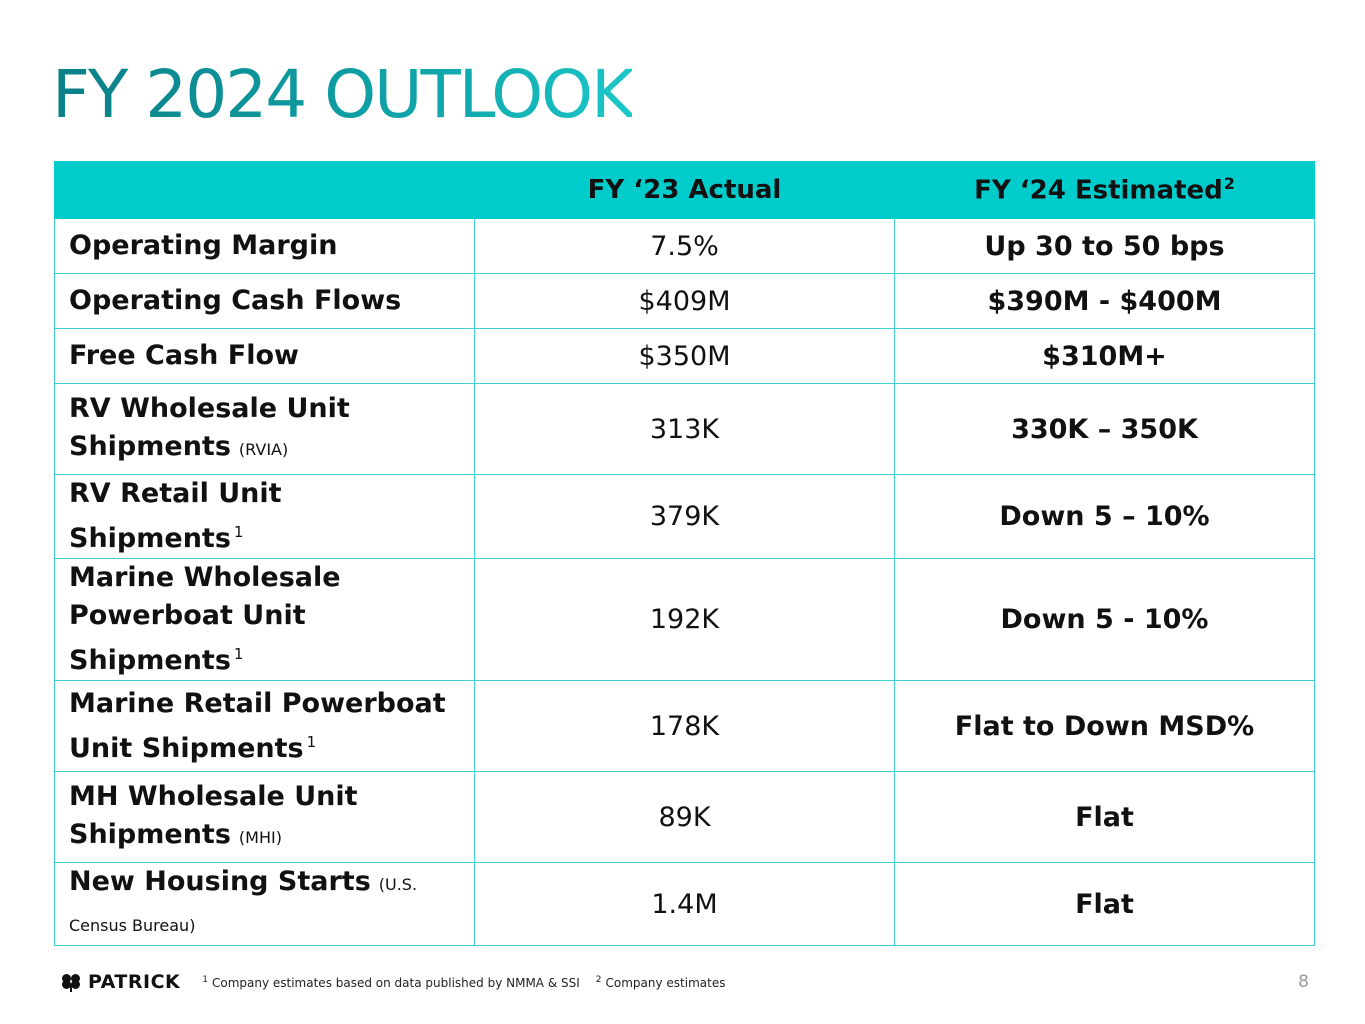  Describe the element at coordinates (665, 982) in the screenshot. I see `footnote-2-text: Company estimates` at that location.